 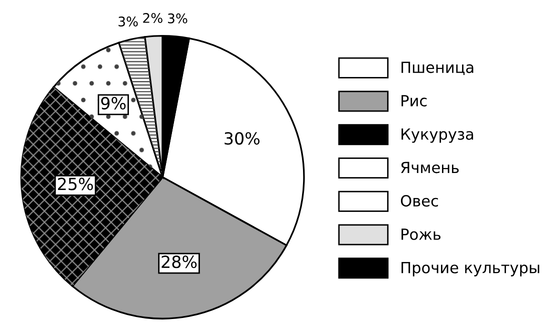 What do you see at coordinates (419, 201) in the screenshot?
I see `legend-label: Овес` at bounding box center [419, 201].